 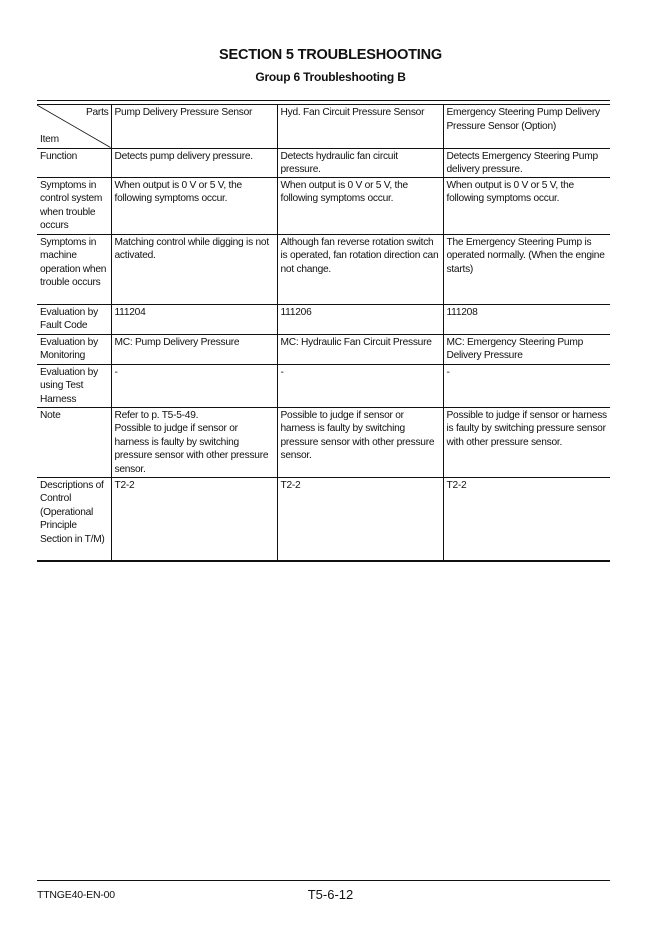 What do you see at coordinates (49, 139) in the screenshot?
I see `item-label: Item` at bounding box center [49, 139].